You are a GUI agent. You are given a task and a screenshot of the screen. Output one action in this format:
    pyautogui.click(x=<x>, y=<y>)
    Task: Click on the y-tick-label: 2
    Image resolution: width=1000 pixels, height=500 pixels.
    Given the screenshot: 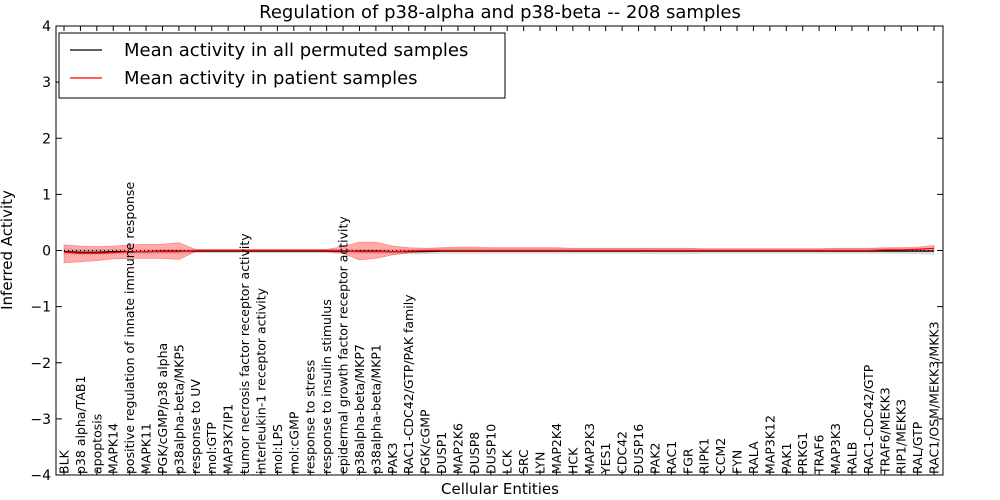 What is the action you would take?
    pyautogui.click(x=46, y=139)
    